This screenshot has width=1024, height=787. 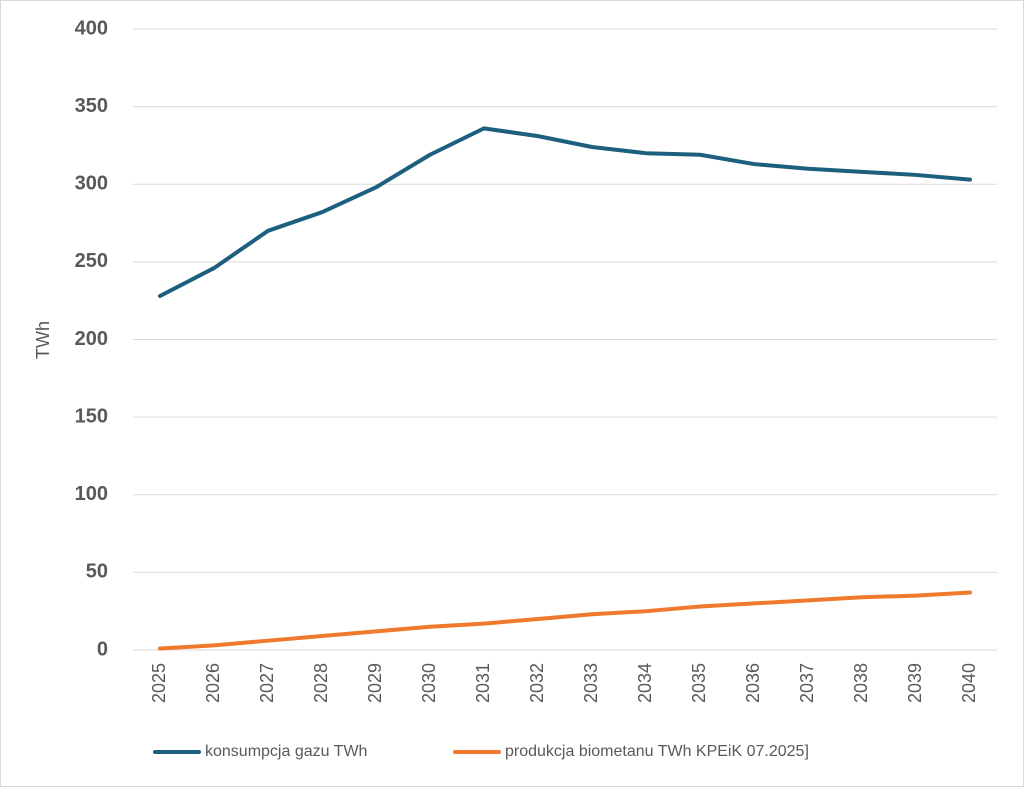 I want to click on x-tick-label: 2032, so click(x=537, y=683).